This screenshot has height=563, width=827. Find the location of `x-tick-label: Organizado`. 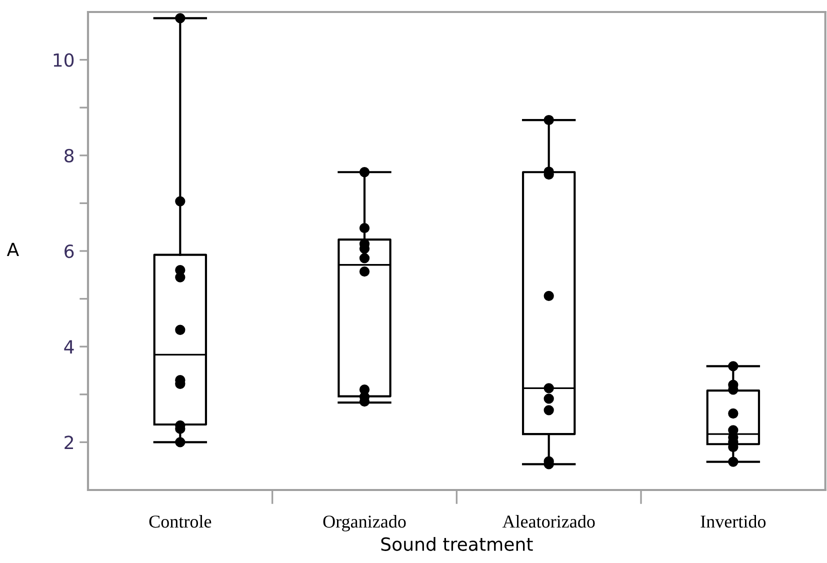

x-tick-label: Organizado is located at coordinates (364, 523).